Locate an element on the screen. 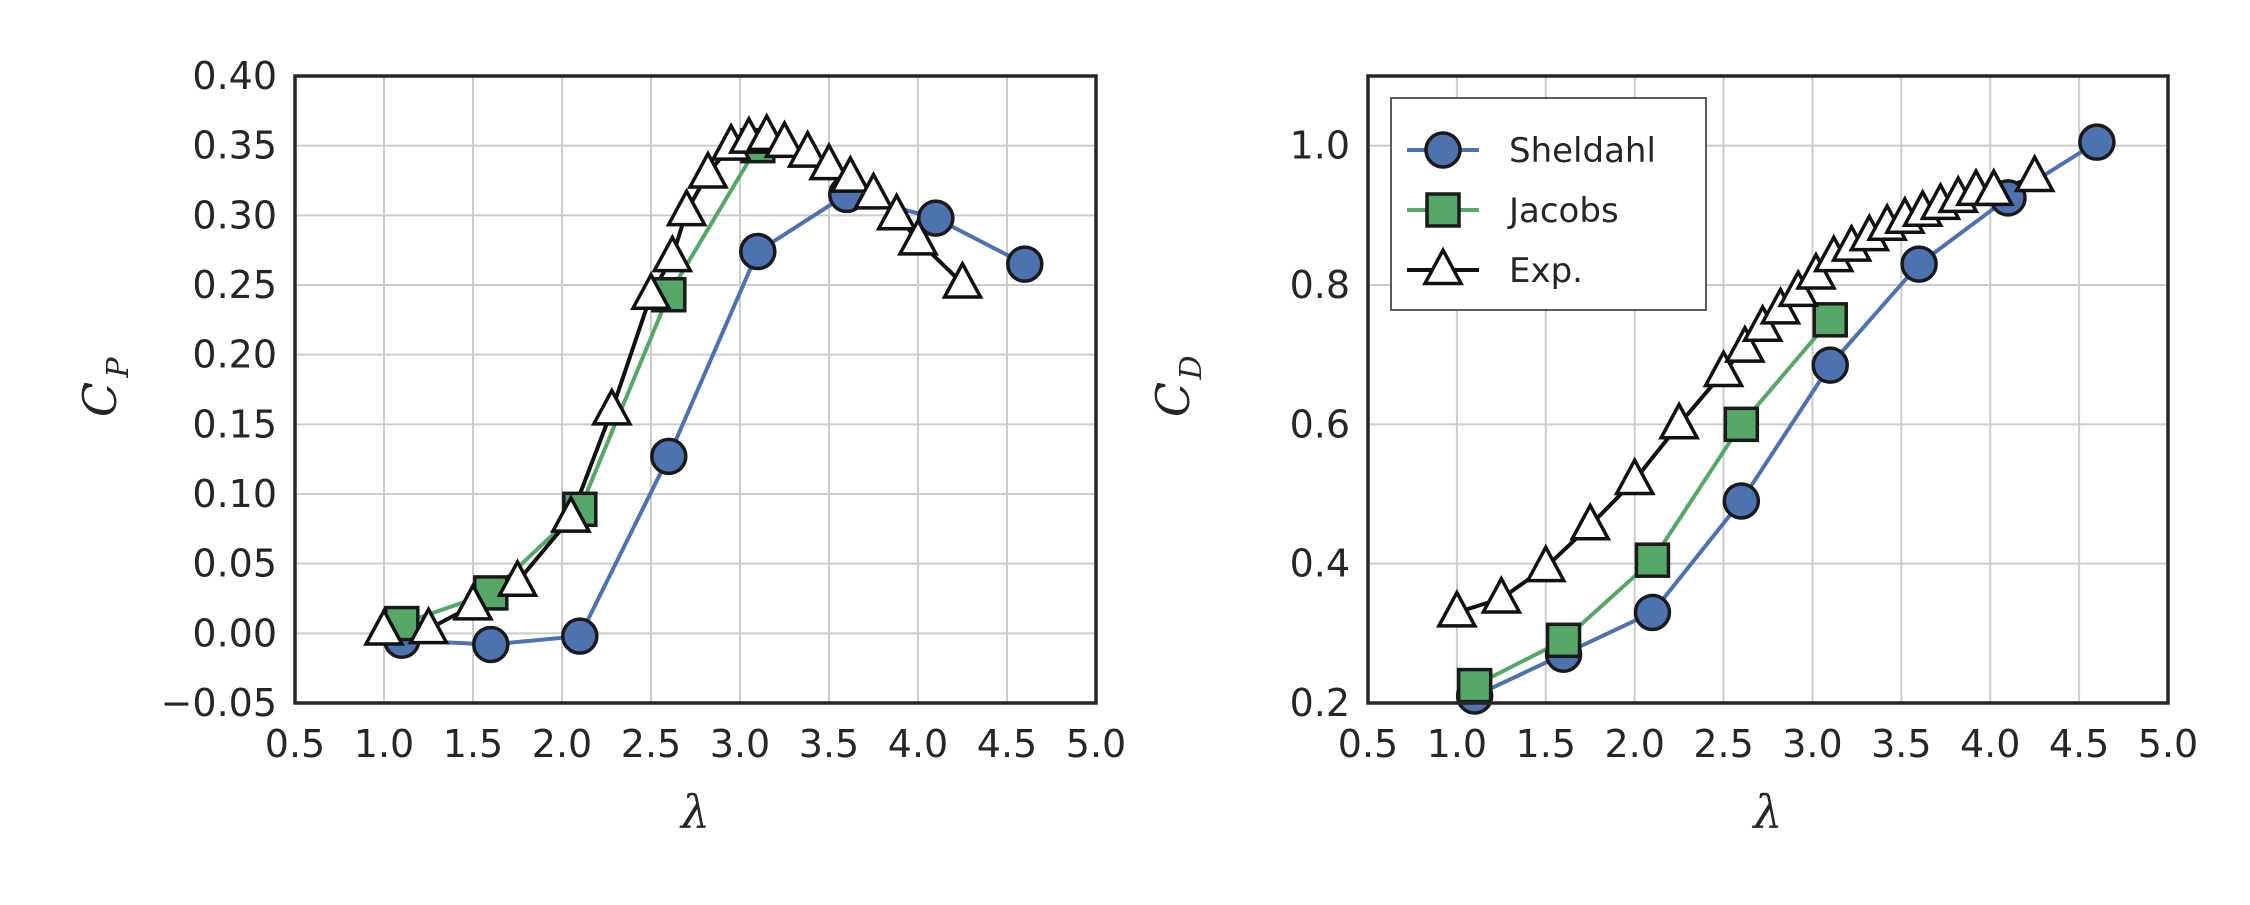 The width and height of the screenshot is (2250, 905). legend-label-jacobs: Jacobs is located at coordinates (1563, 211).